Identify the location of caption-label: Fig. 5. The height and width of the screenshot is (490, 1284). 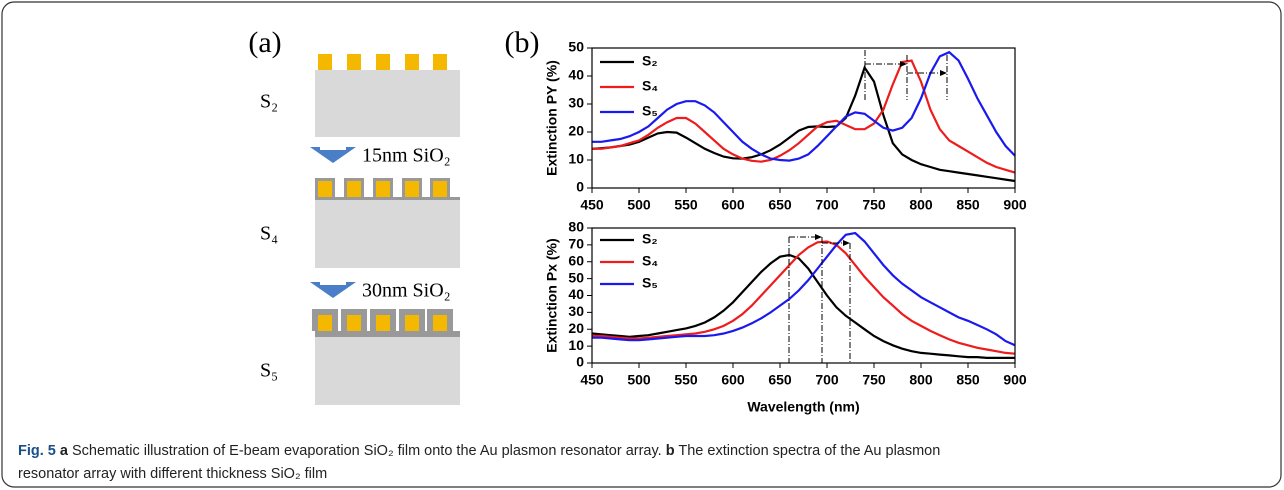
(37, 451).